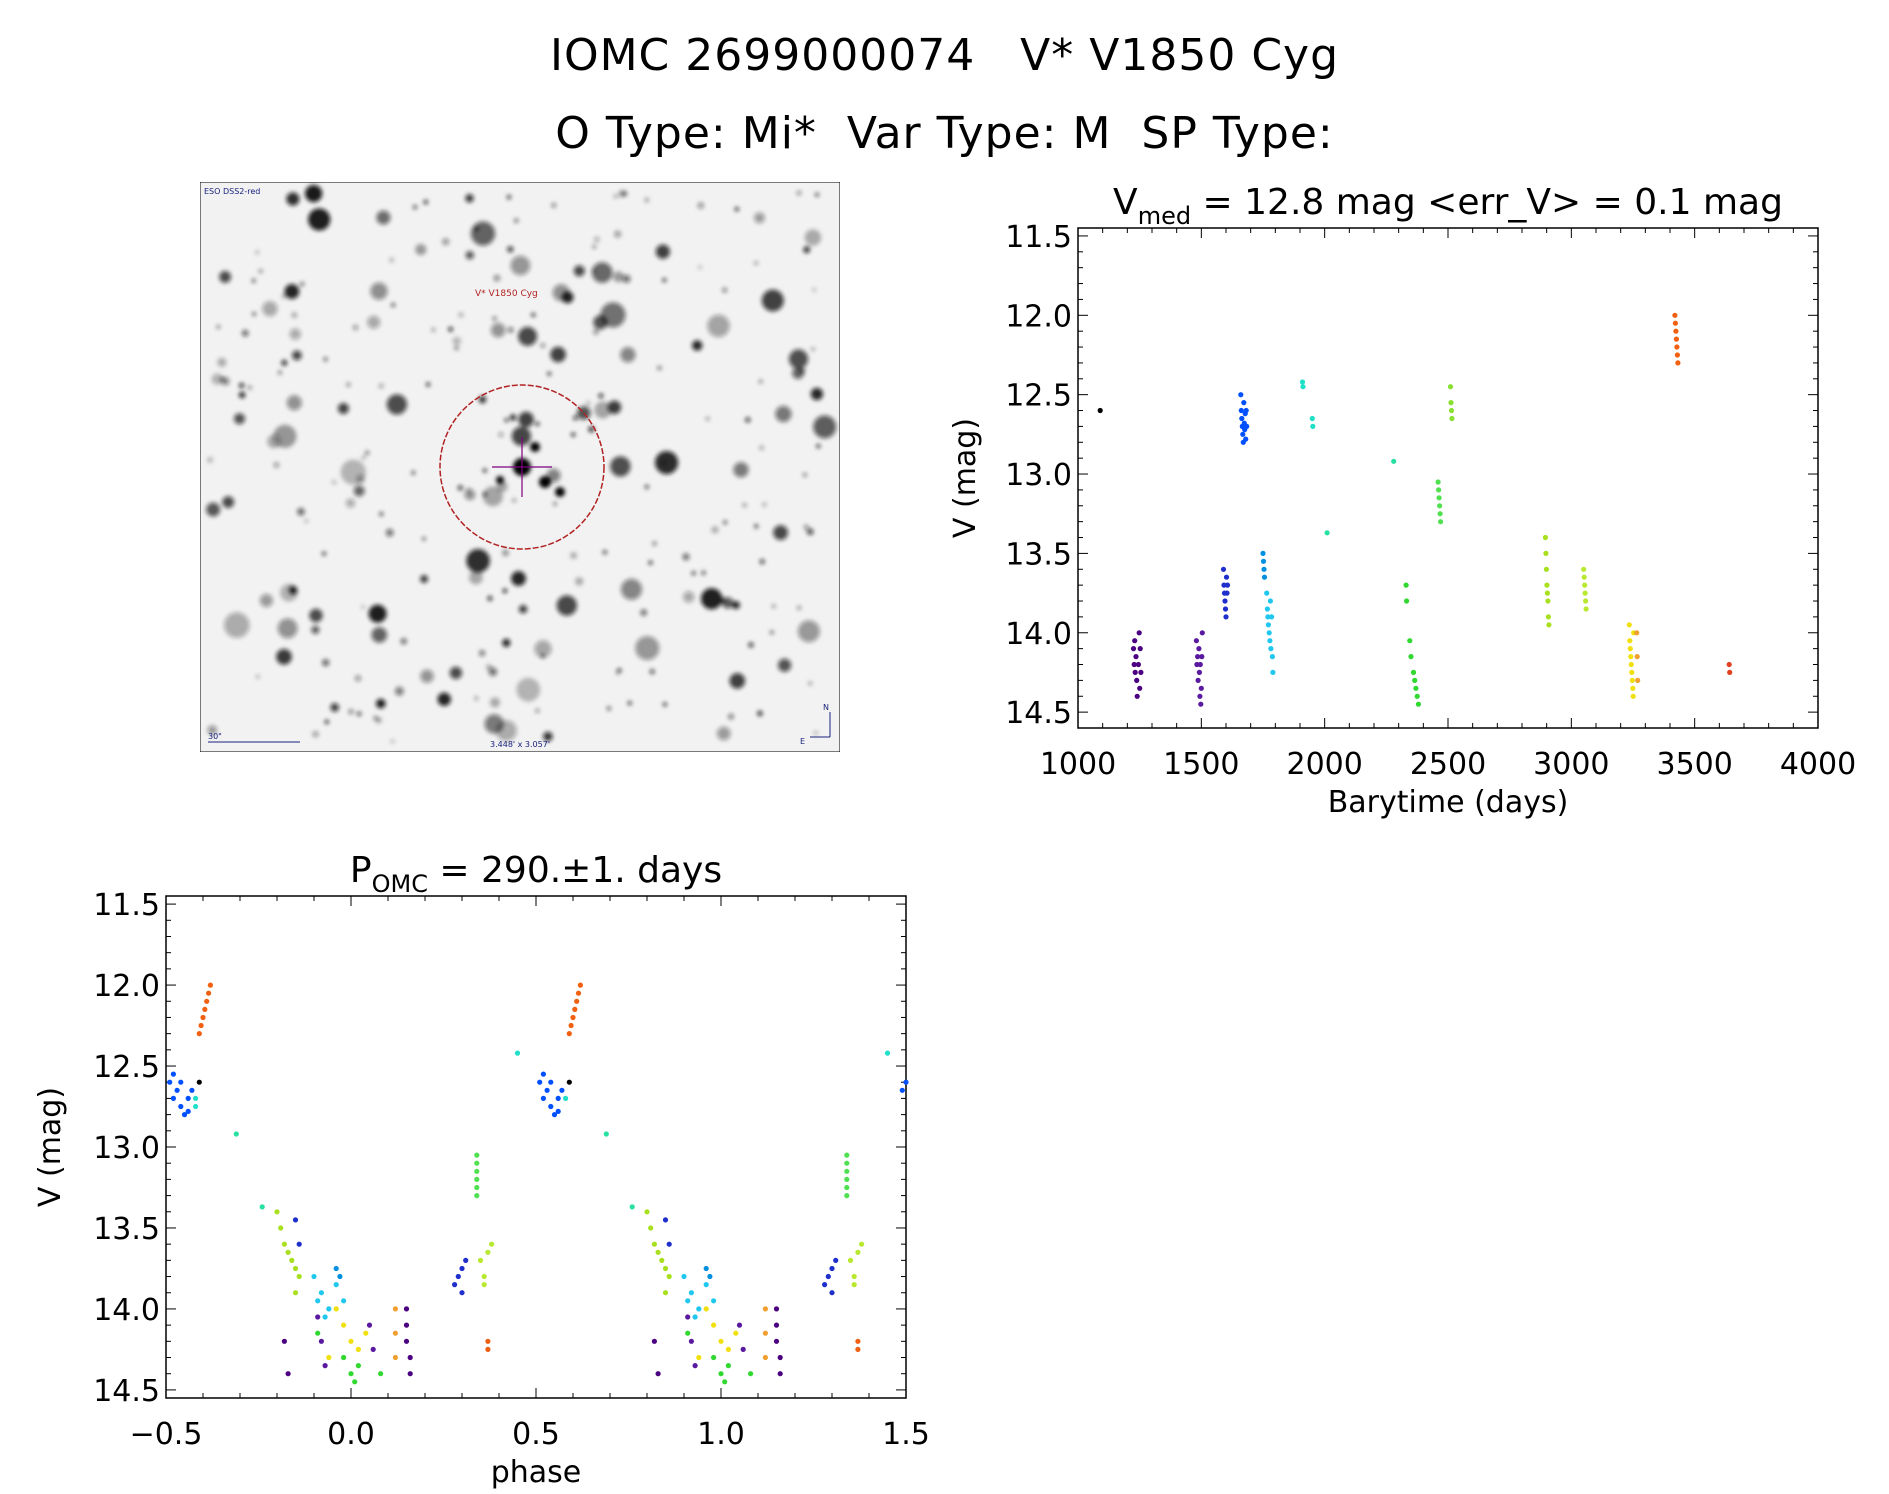  What do you see at coordinates (536, 1472) in the screenshot?
I see `x-axis-label: phase` at bounding box center [536, 1472].